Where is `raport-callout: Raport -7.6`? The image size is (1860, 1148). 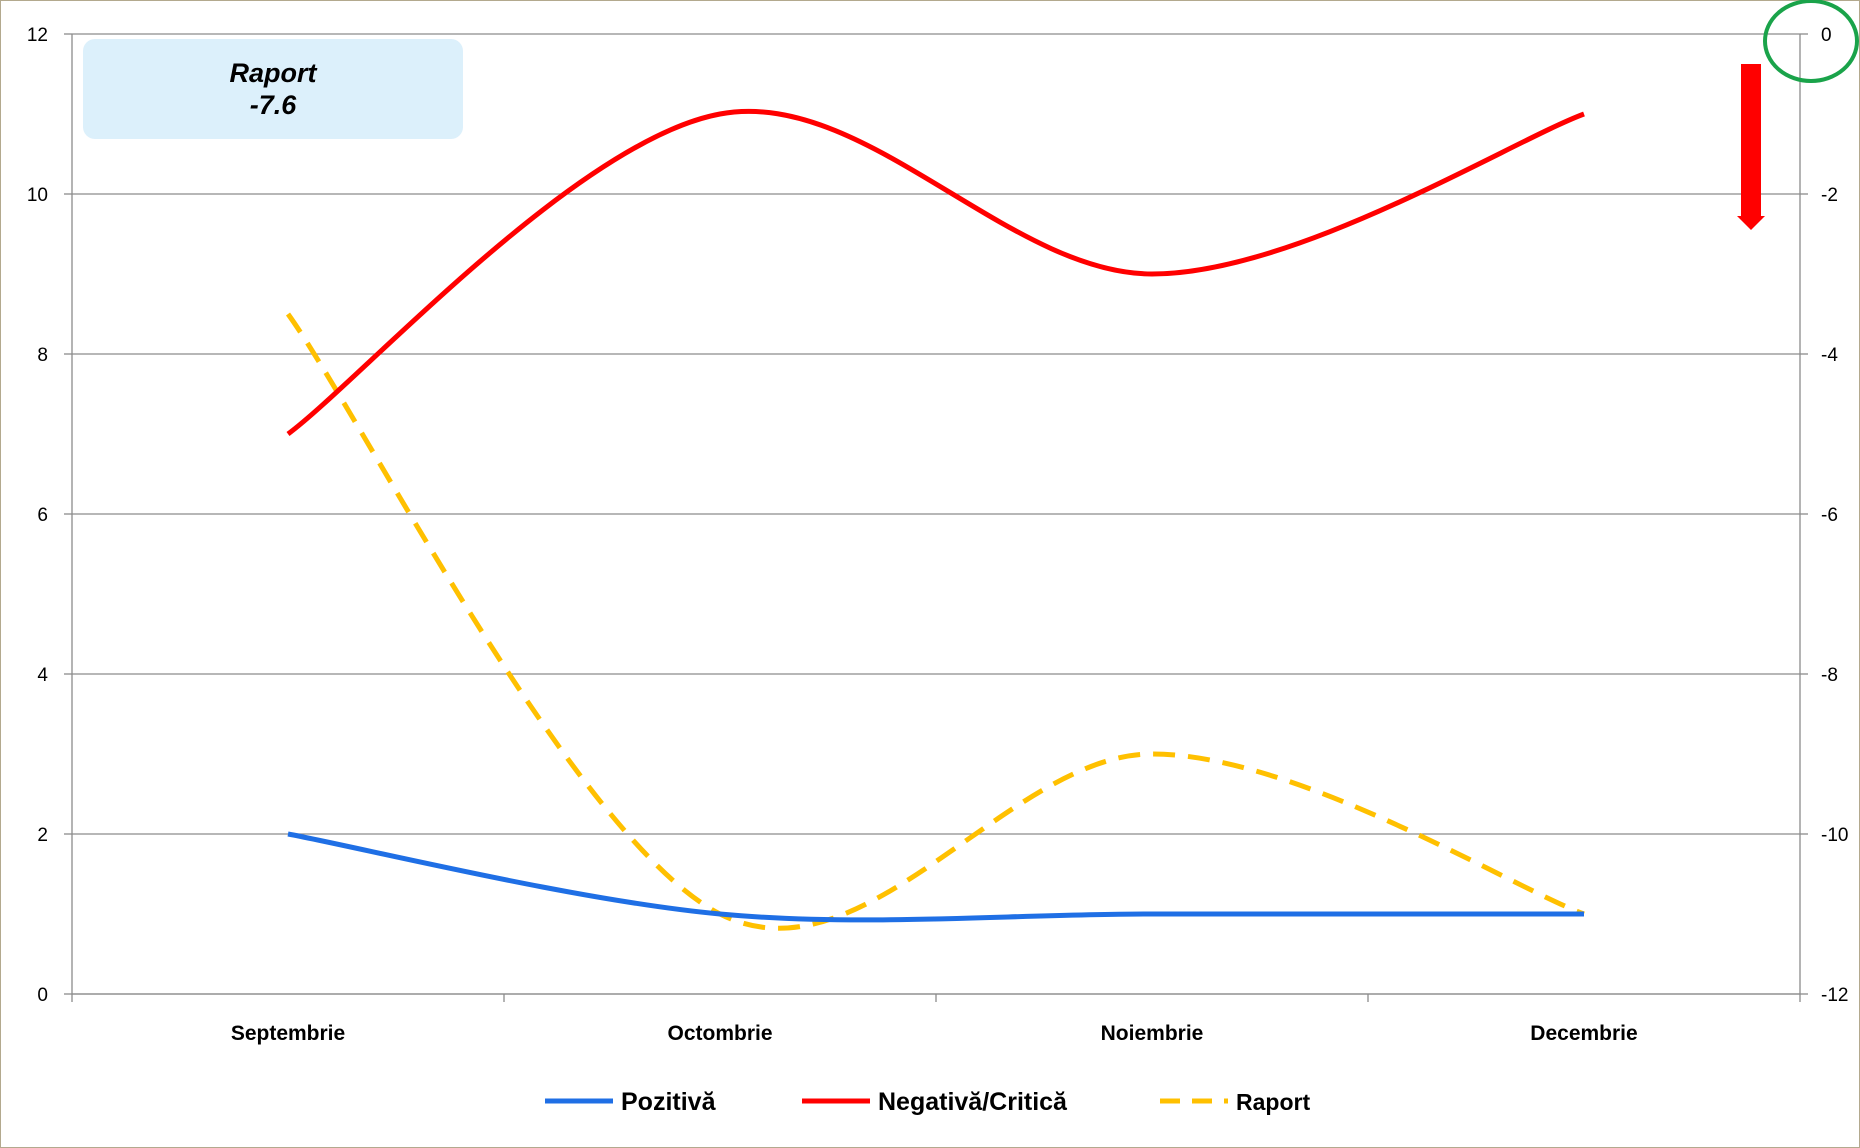 raport-callout: Raport -7.6 is located at coordinates (273, 89).